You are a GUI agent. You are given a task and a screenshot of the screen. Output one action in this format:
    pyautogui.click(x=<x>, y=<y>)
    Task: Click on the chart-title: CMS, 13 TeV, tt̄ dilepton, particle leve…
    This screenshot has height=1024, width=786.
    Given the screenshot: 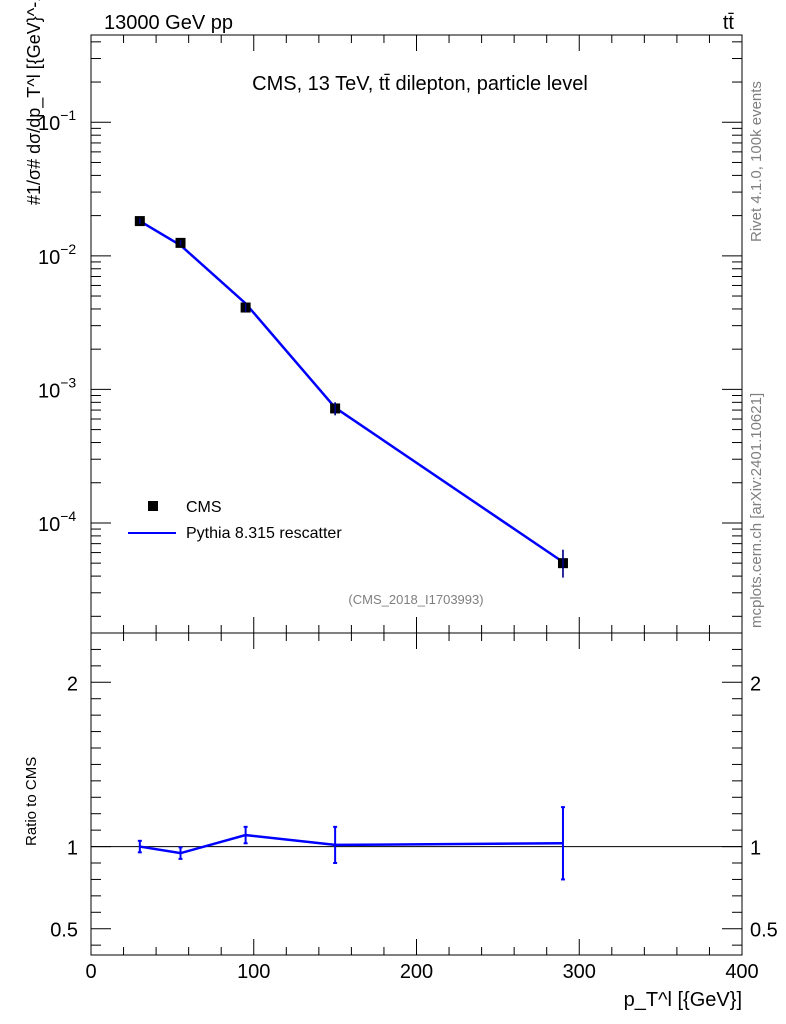 What is the action you would take?
    pyautogui.click(x=420, y=84)
    